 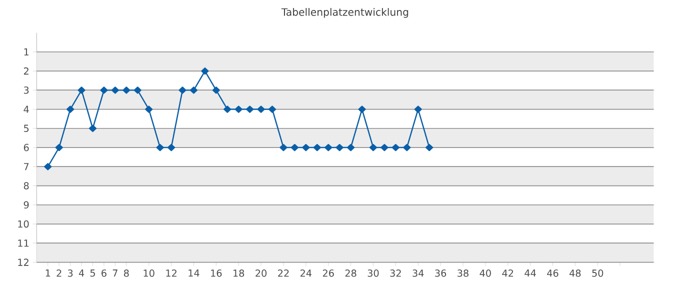 I want to click on y-tick-label: 7, so click(x=26, y=166).